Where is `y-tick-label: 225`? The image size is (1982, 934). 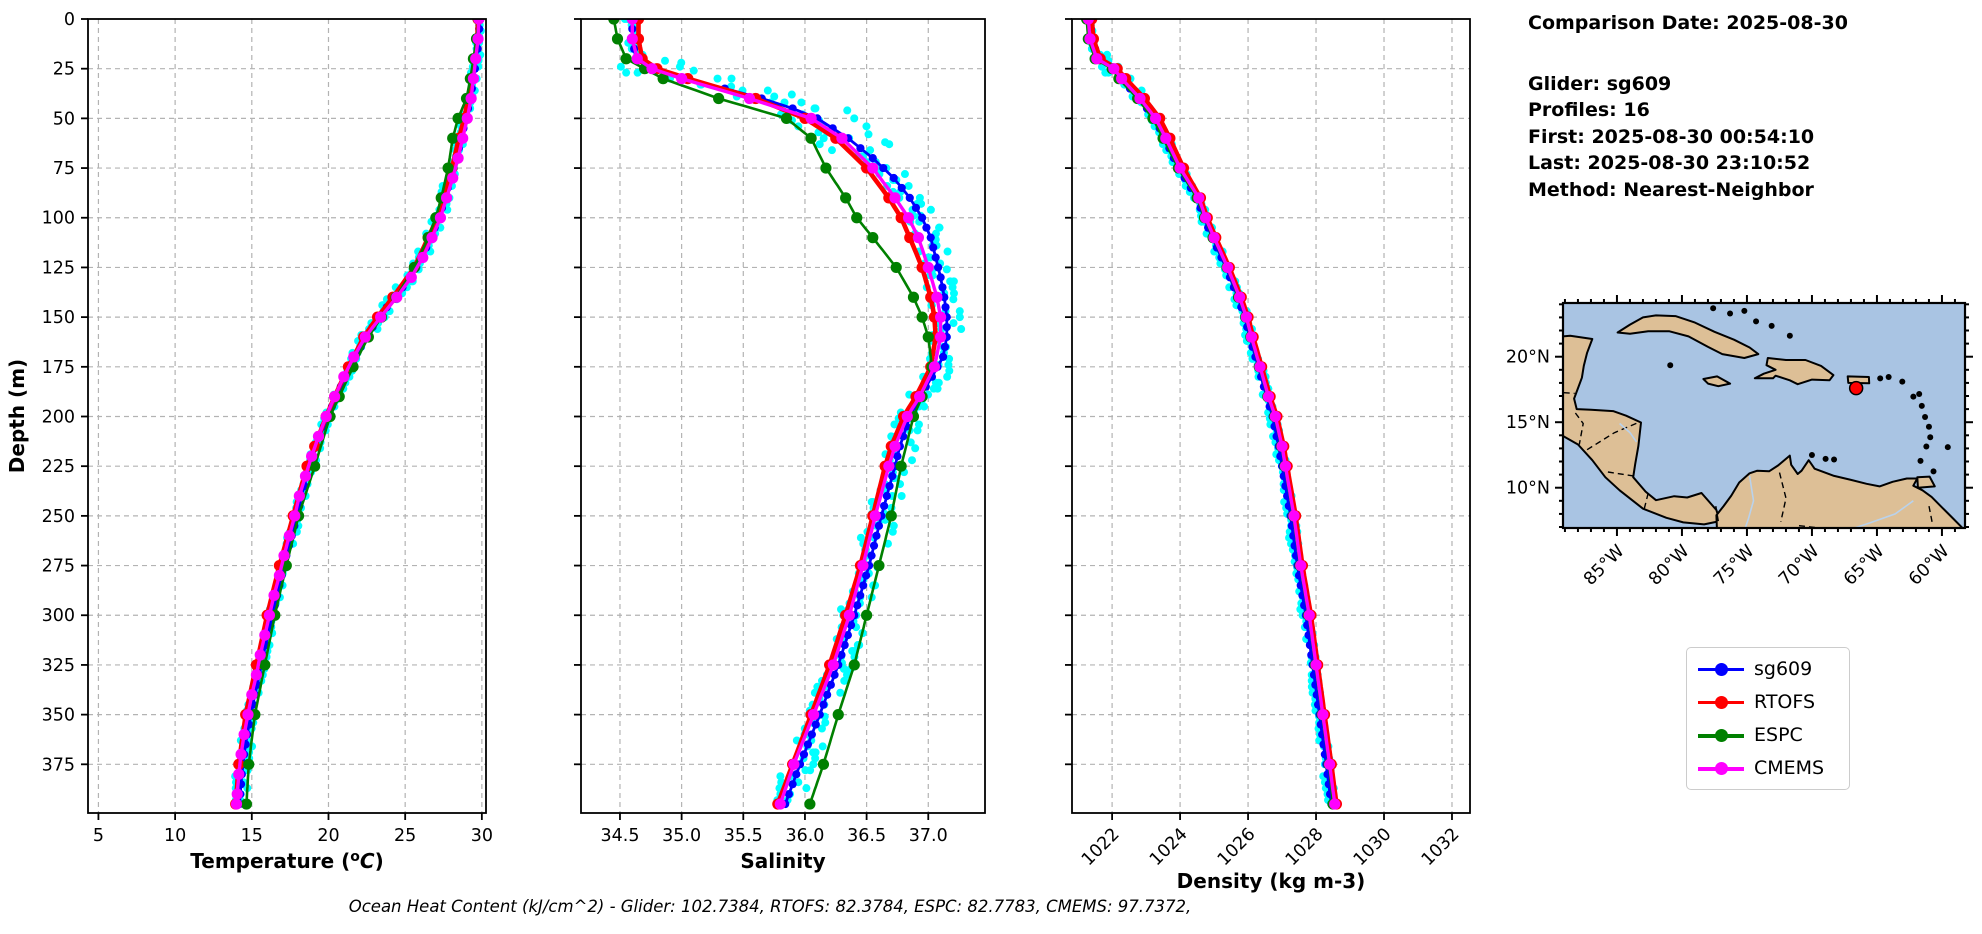 y-tick-label: 225 is located at coordinates (58, 467).